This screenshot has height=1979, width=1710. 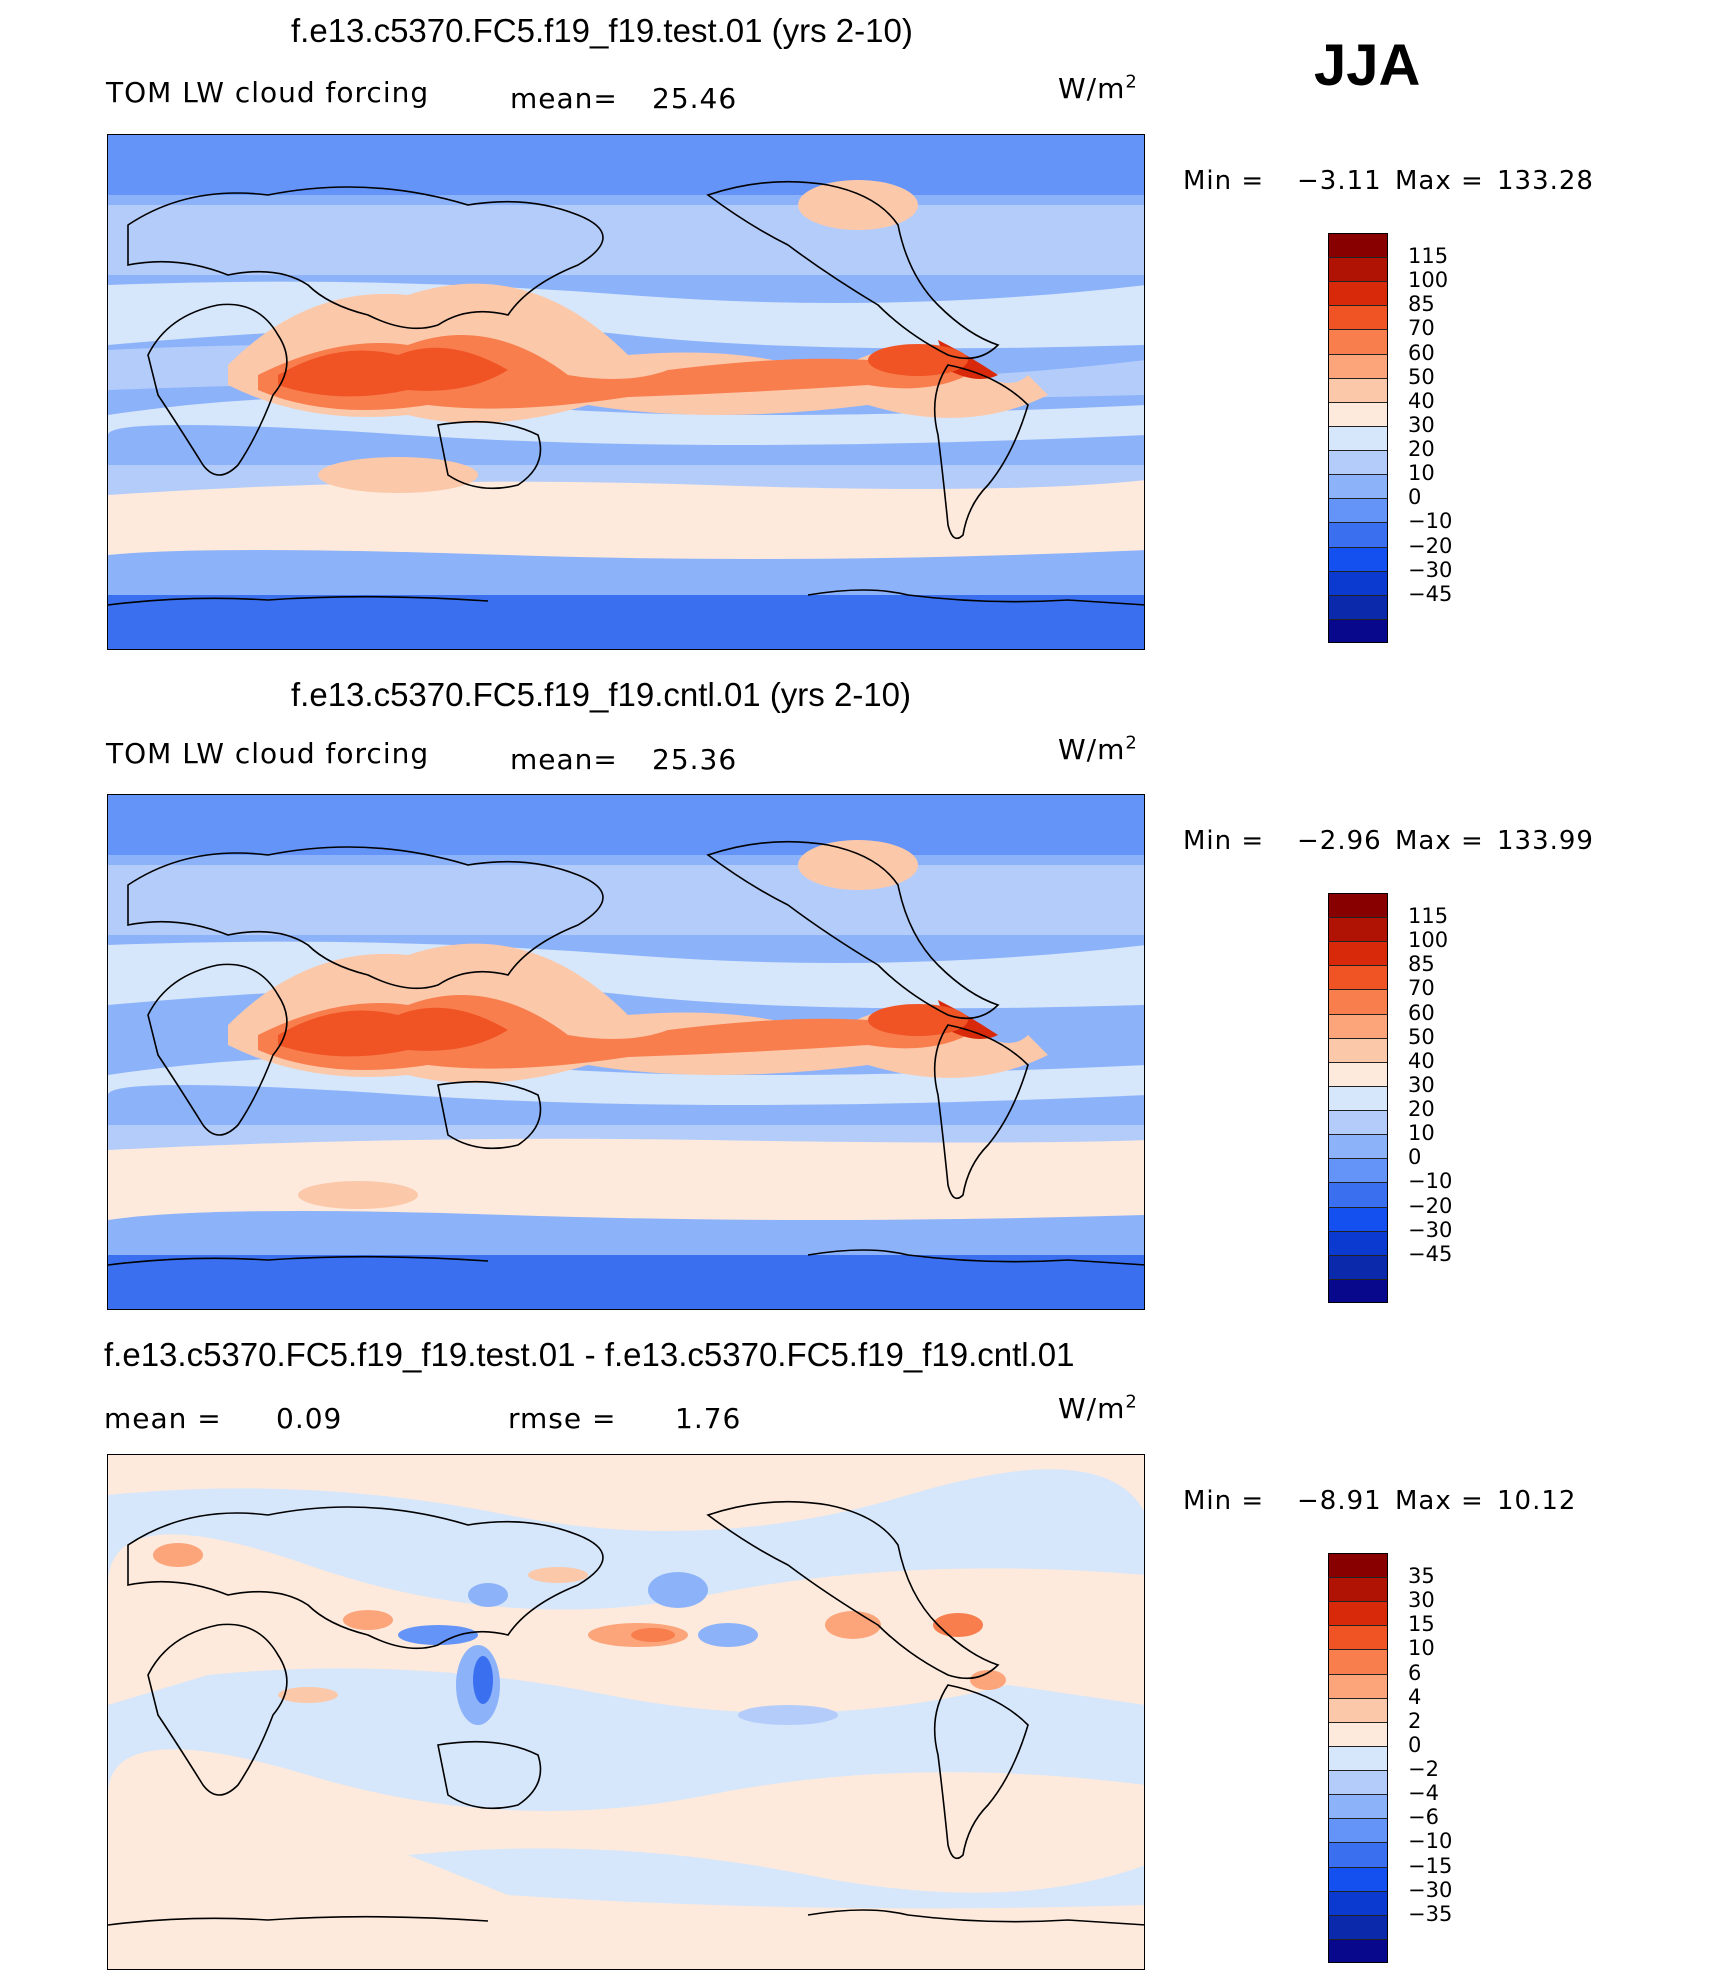 What do you see at coordinates (695, 98) in the screenshot?
I see `panel1-mean-value: 25.46` at bounding box center [695, 98].